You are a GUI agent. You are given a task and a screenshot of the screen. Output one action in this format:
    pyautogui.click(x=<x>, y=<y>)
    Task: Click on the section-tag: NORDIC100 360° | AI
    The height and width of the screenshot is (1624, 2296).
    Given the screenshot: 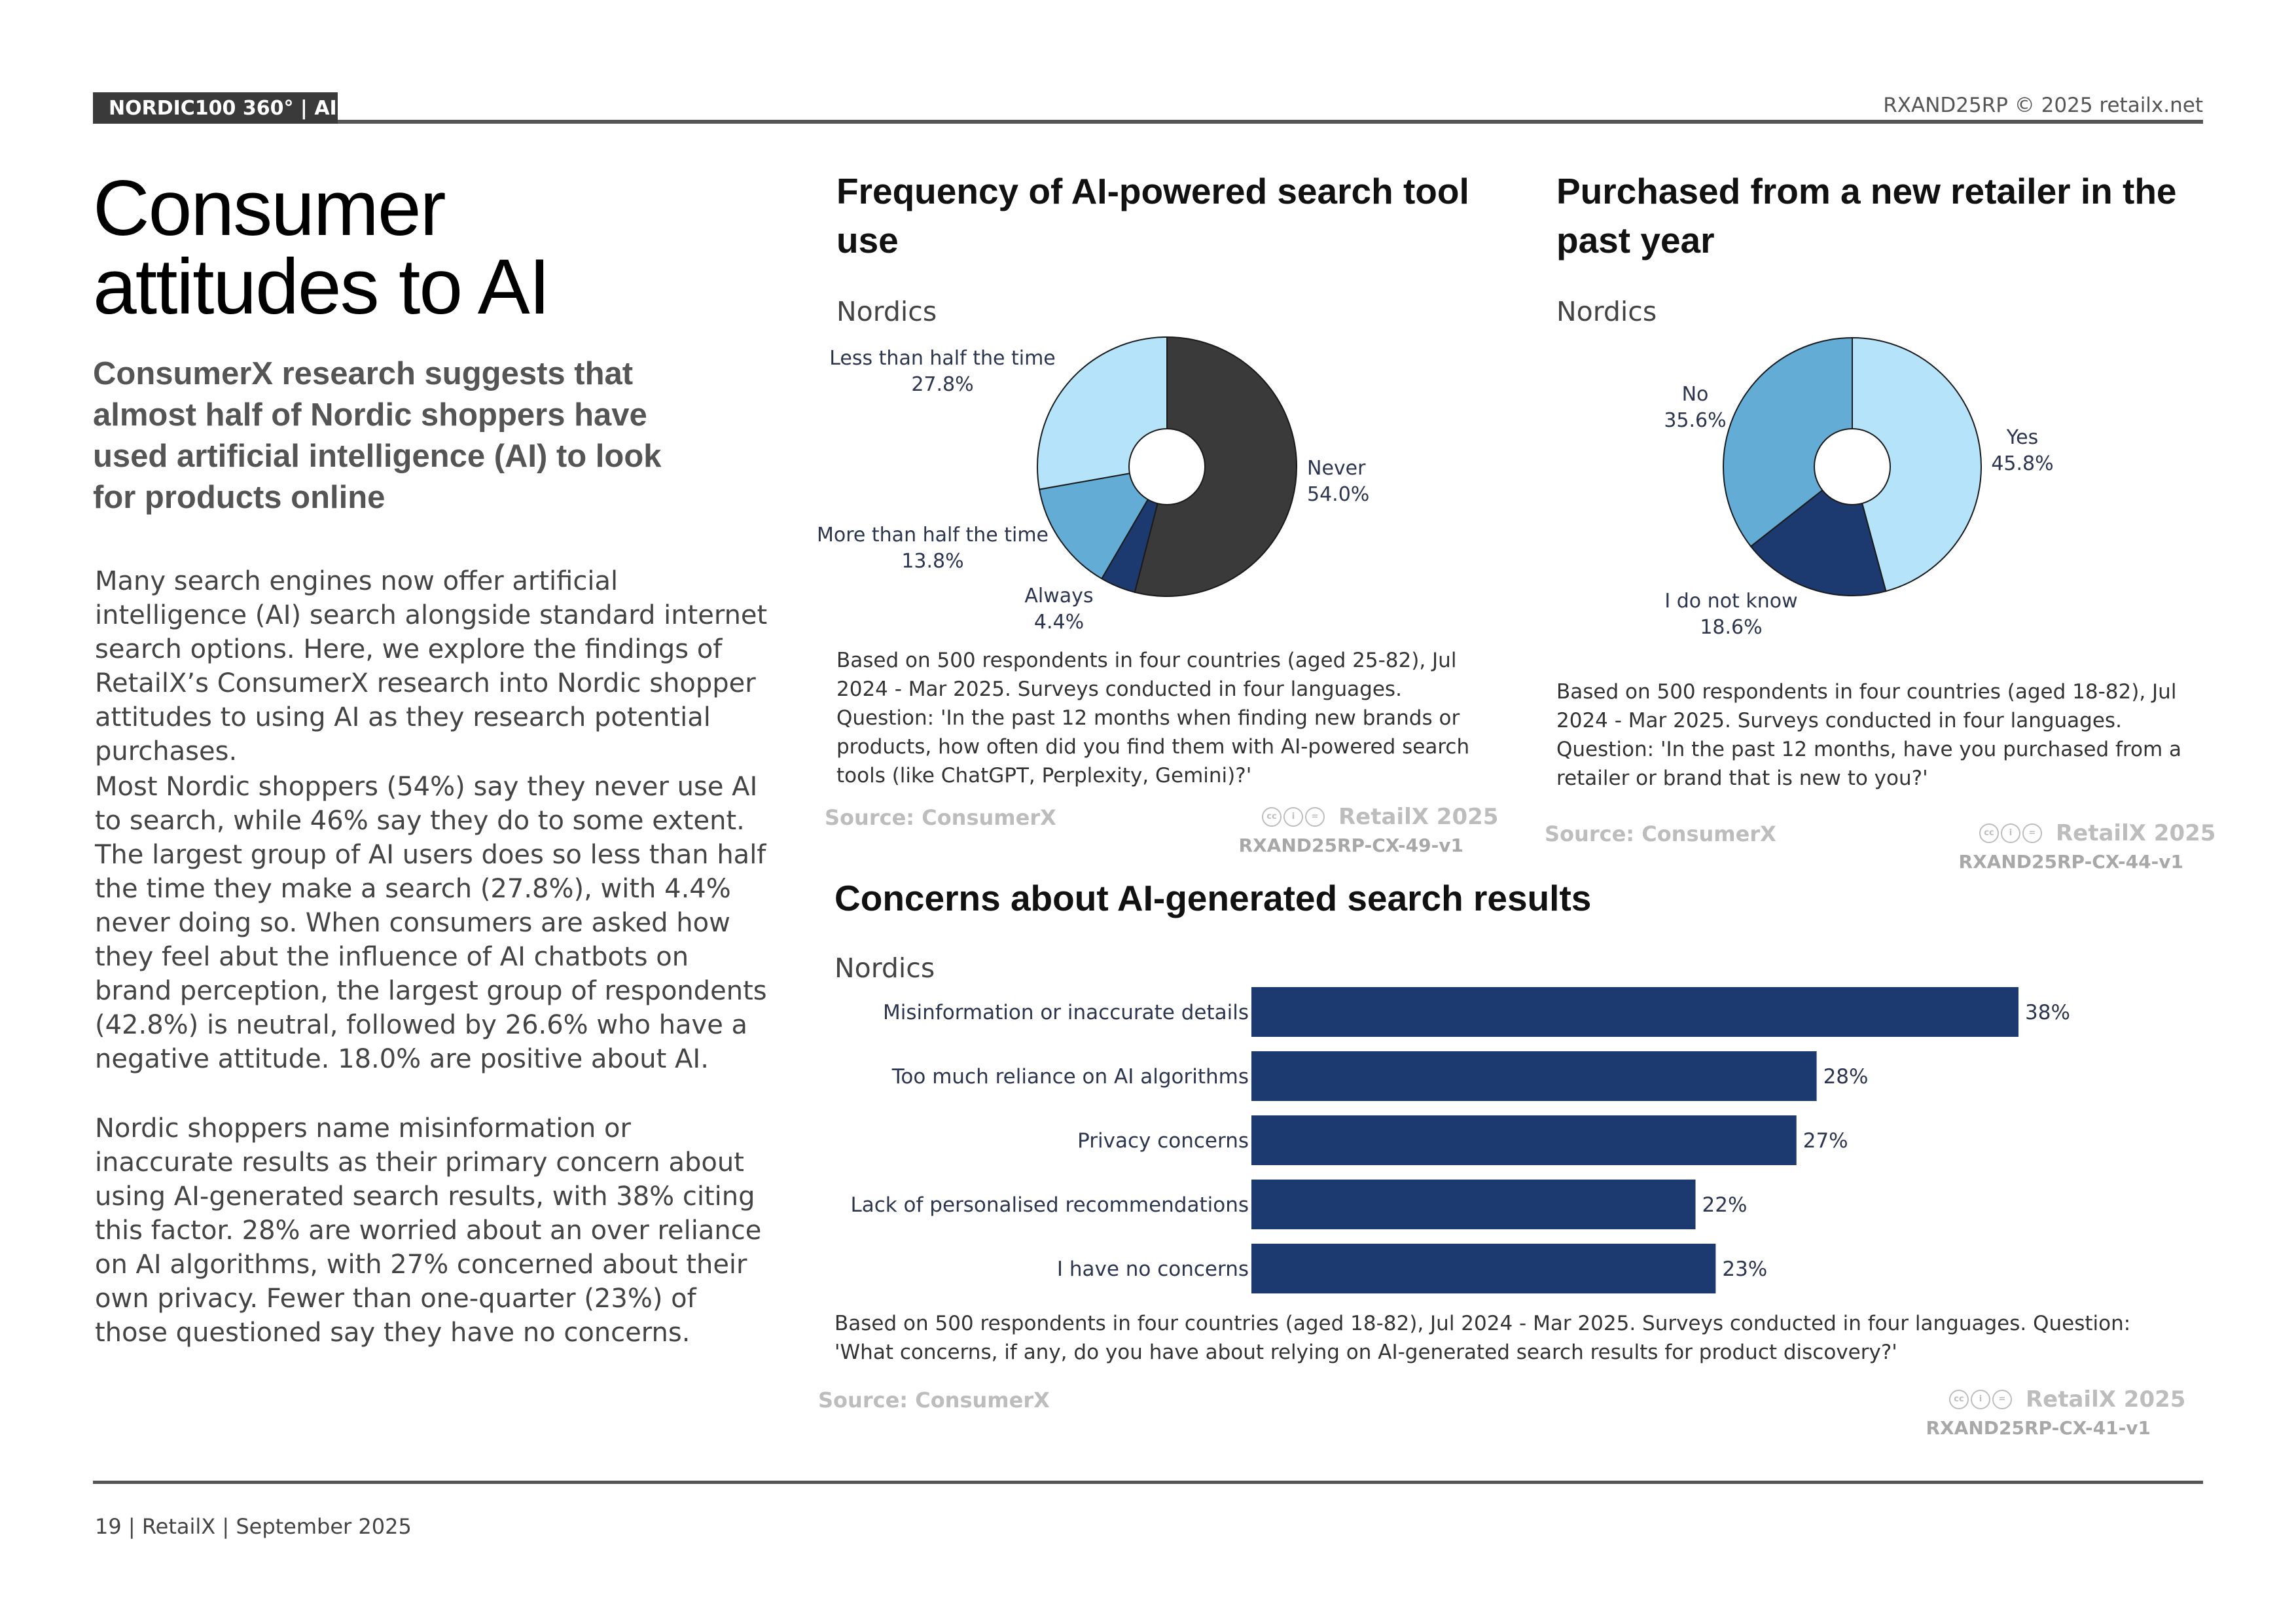 What is the action you would take?
    pyautogui.click(x=216, y=108)
    